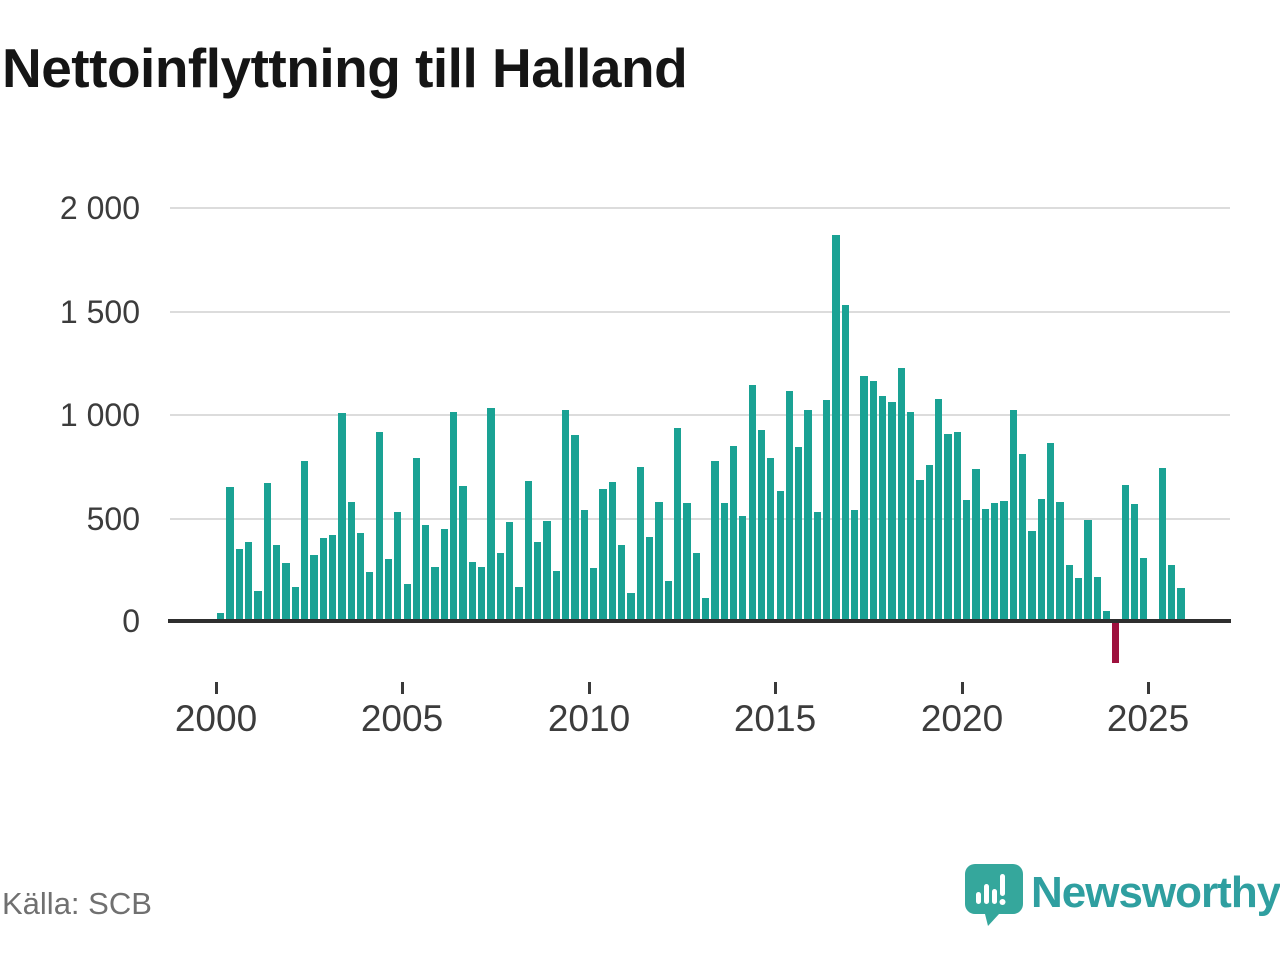 This screenshot has width=1280, height=960. Describe the element at coordinates (775, 688) in the screenshot. I see `x-tick-2015` at that location.